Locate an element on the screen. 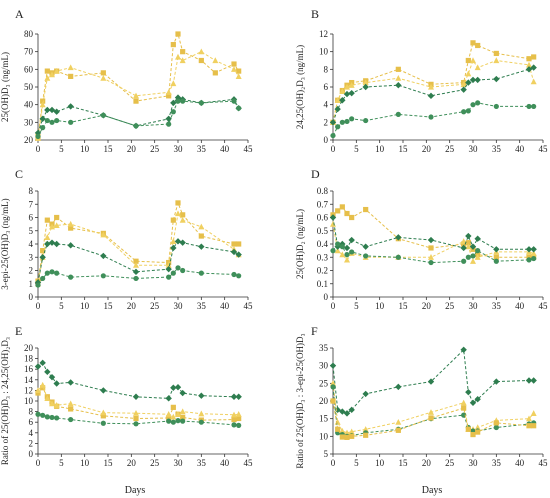  x-tick-label: 35 is located at coordinates (497, 149).